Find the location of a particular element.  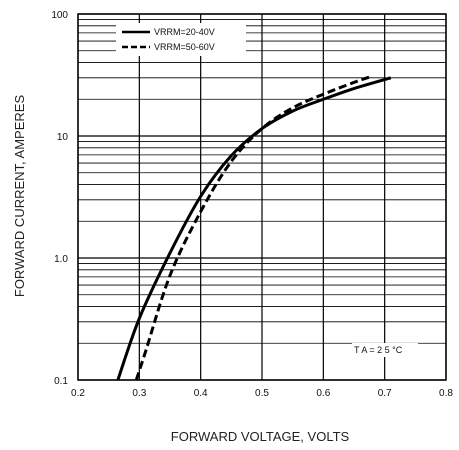

x-axis-title: FORWARD VOLTAGE, VOLTS is located at coordinates (260, 436).